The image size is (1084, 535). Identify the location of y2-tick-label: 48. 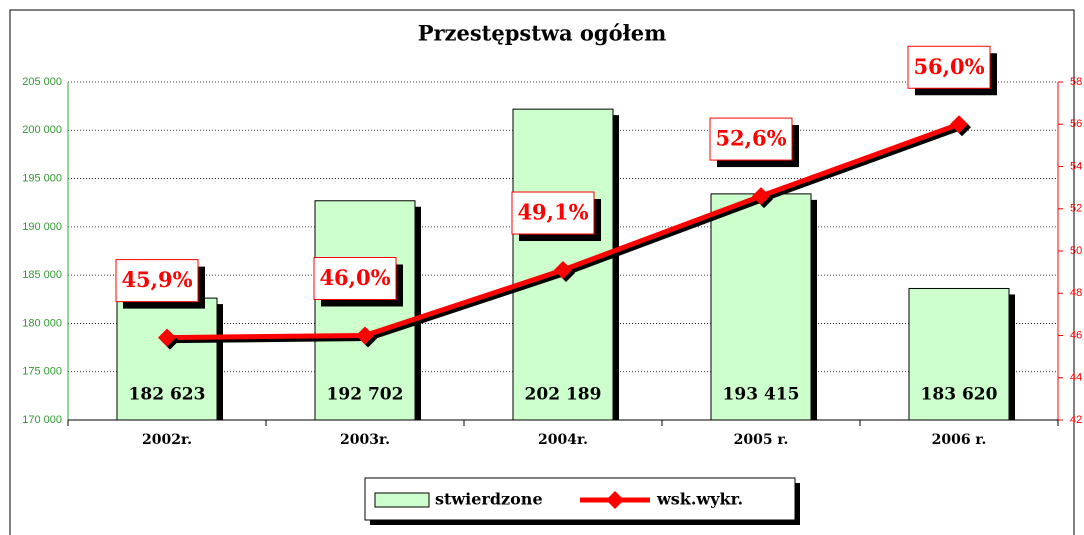
(1076, 293).